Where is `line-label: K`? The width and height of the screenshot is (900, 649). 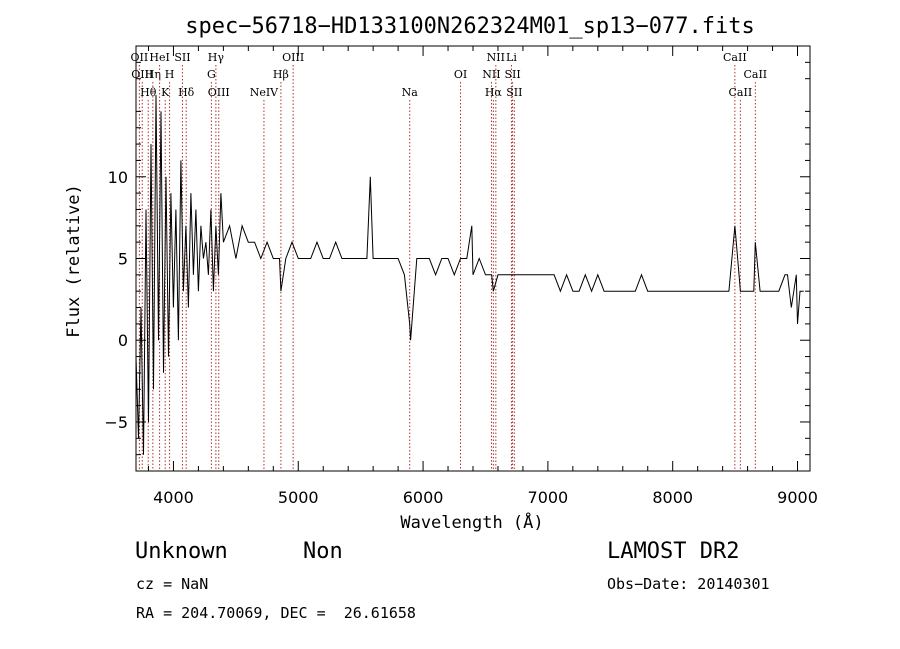 line-label: K is located at coordinates (165, 92).